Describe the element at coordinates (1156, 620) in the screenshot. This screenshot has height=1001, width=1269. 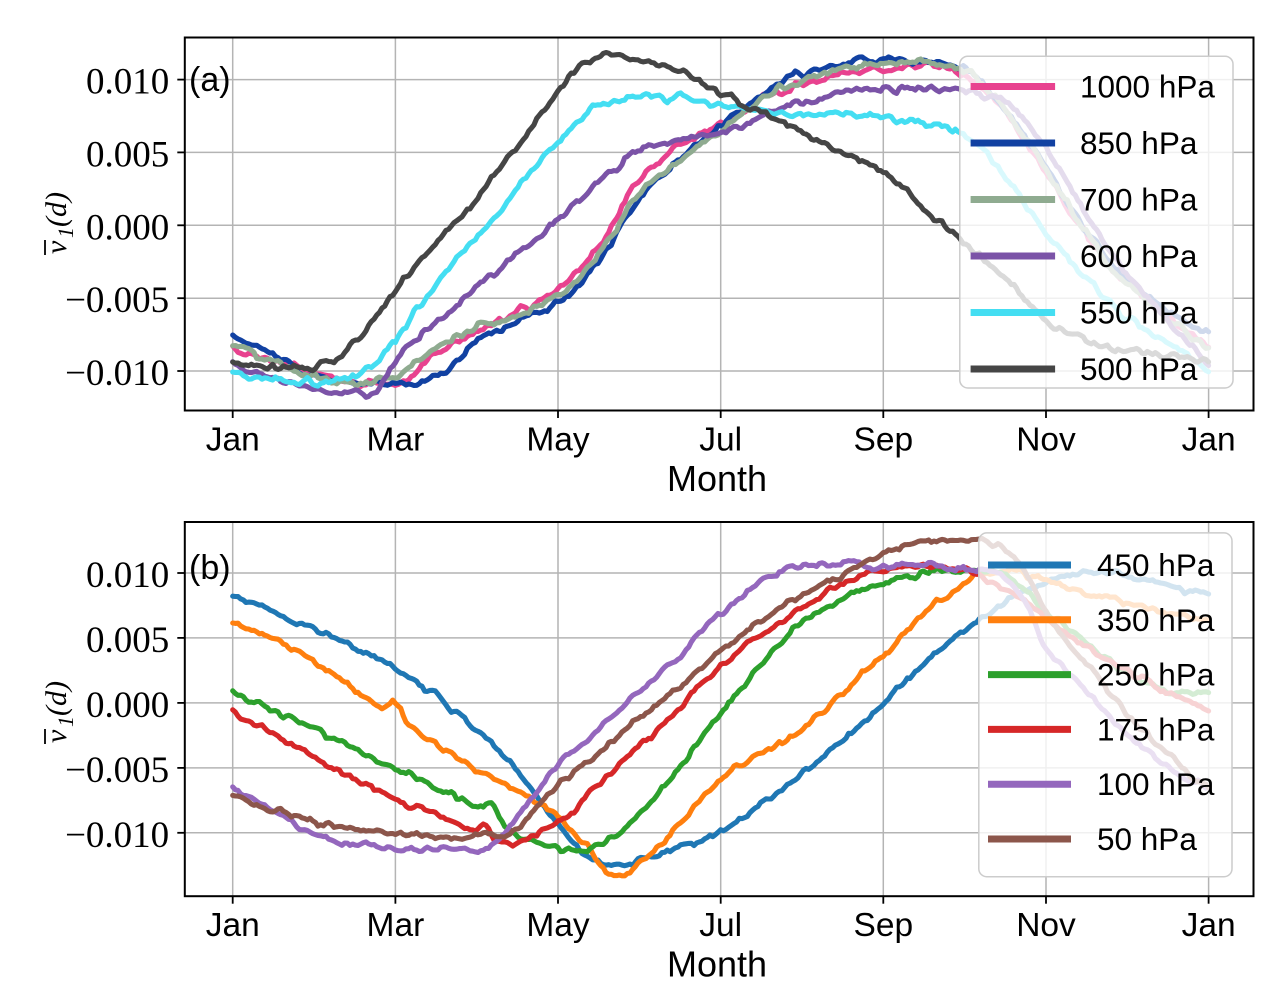
I see `svg-text: 350 hPa` at that location.